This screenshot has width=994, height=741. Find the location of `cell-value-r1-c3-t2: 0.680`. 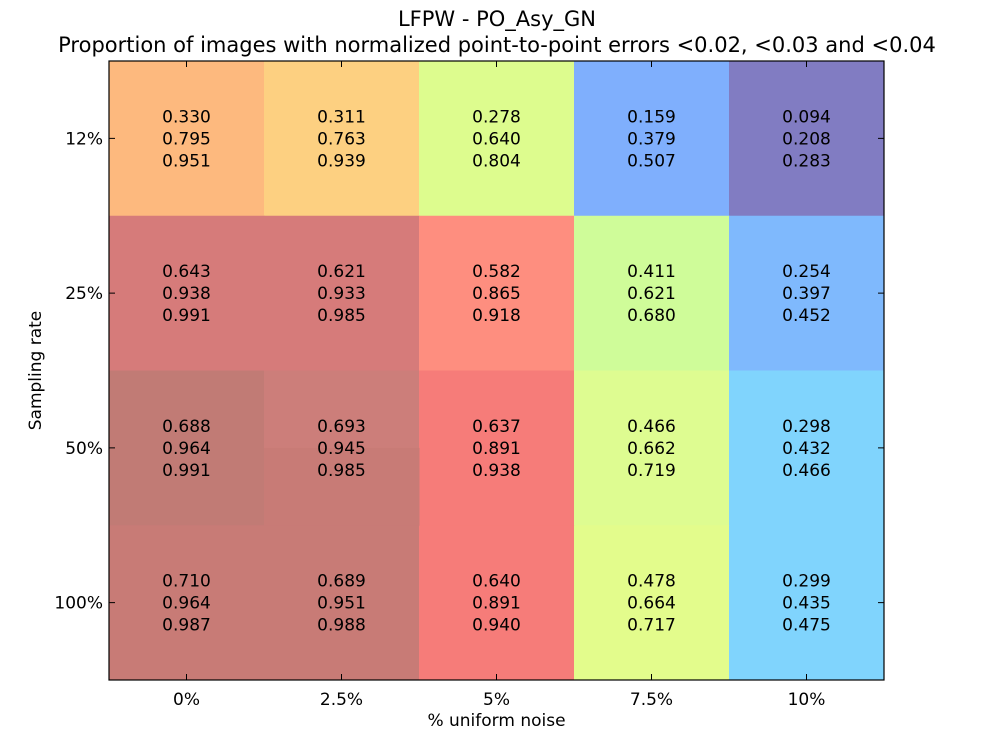

cell-value-r1-c3-t2: 0.680 is located at coordinates (651, 316).